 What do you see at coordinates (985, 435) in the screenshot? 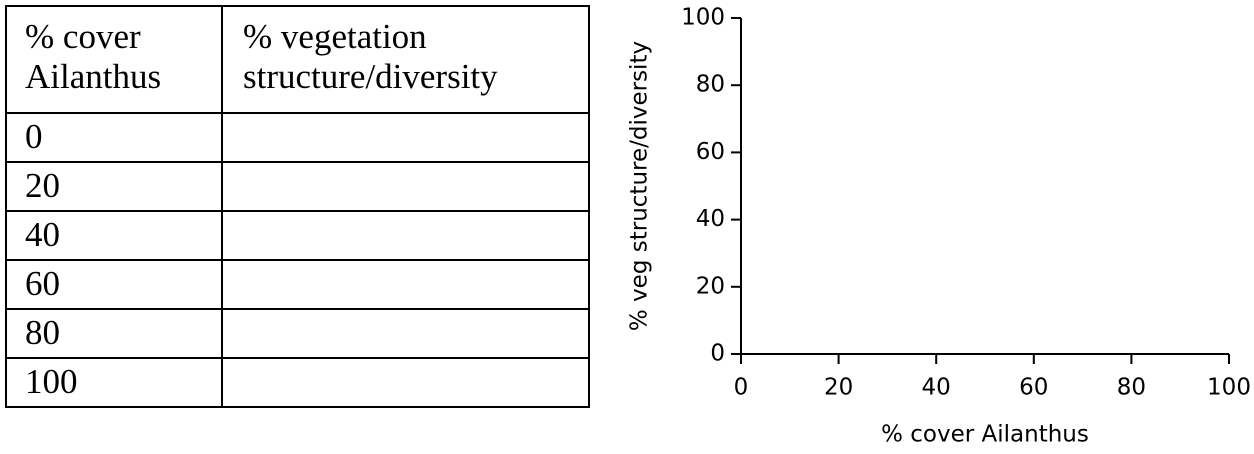
I see `x-axis-label: % cover Ailanthus` at bounding box center [985, 435].